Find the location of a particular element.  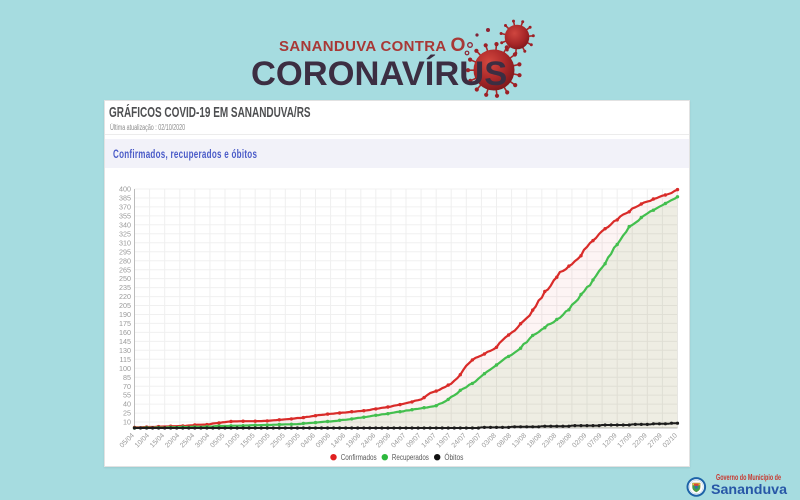

svg-text: 24/07 is located at coordinates (459, 440).